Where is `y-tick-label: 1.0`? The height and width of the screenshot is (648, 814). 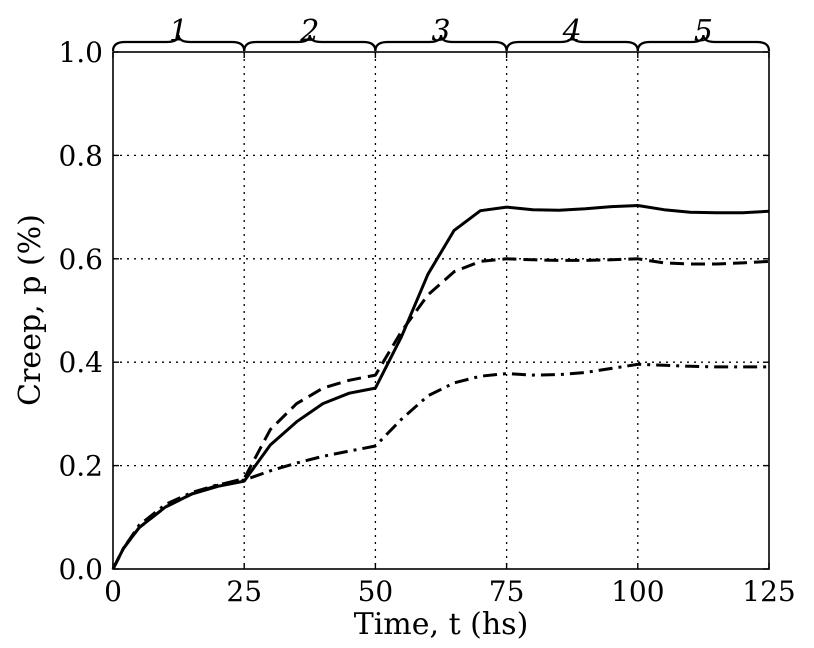 y-tick-label: 1.0 is located at coordinates (80, 52).